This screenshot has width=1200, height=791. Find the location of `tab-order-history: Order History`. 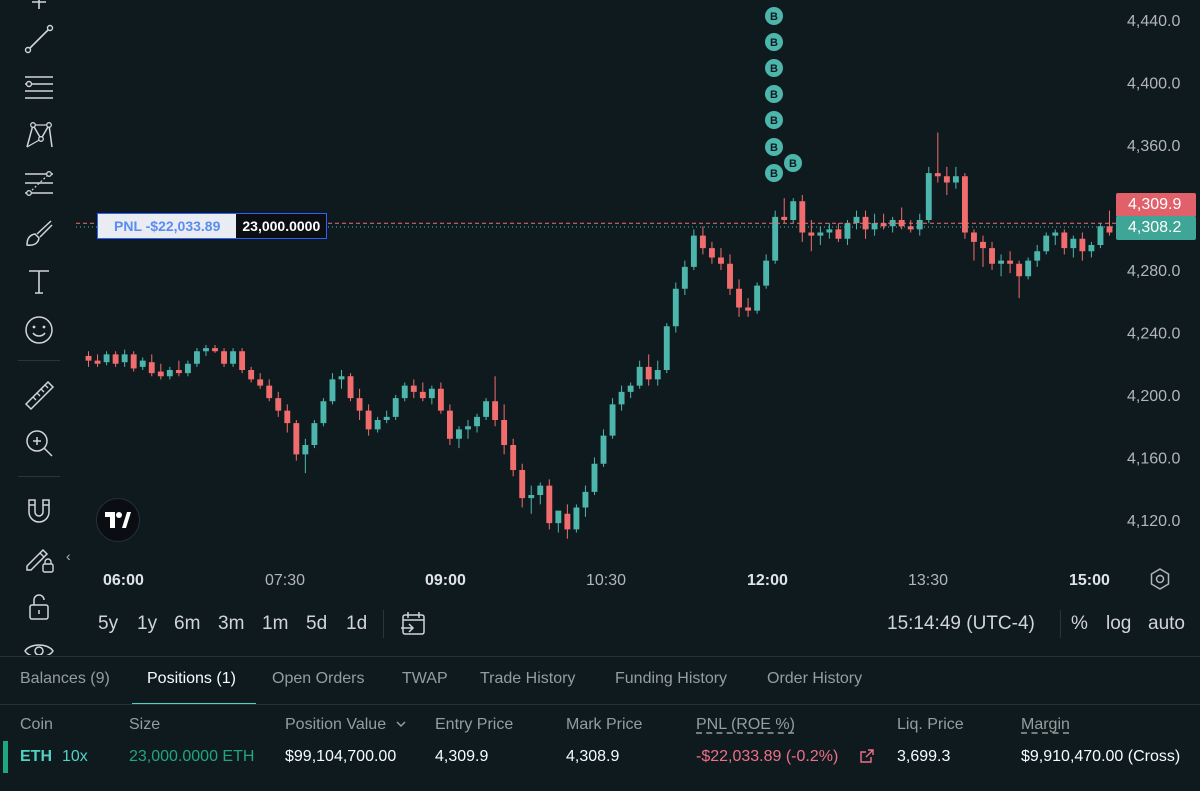

tab-order-history: Order History is located at coordinates (815, 678).